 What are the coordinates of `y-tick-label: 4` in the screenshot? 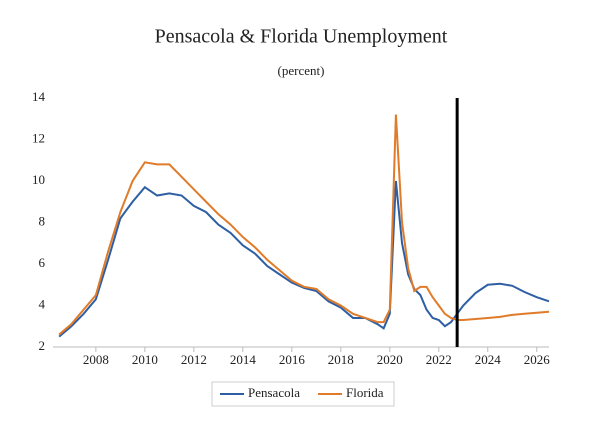 It's located at (42, 303).